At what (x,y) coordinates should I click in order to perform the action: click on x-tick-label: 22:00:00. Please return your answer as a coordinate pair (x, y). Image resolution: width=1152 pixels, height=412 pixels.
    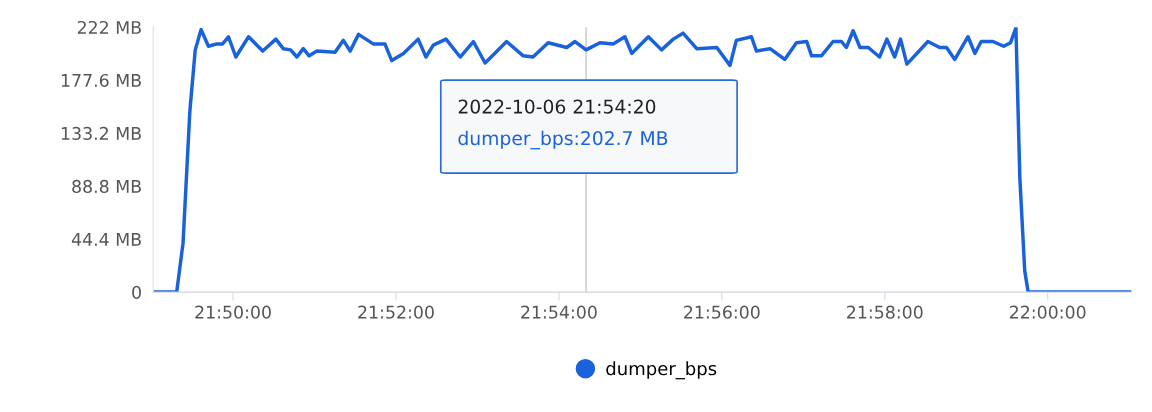
    Looking at the image, I should click on (1047, 312).